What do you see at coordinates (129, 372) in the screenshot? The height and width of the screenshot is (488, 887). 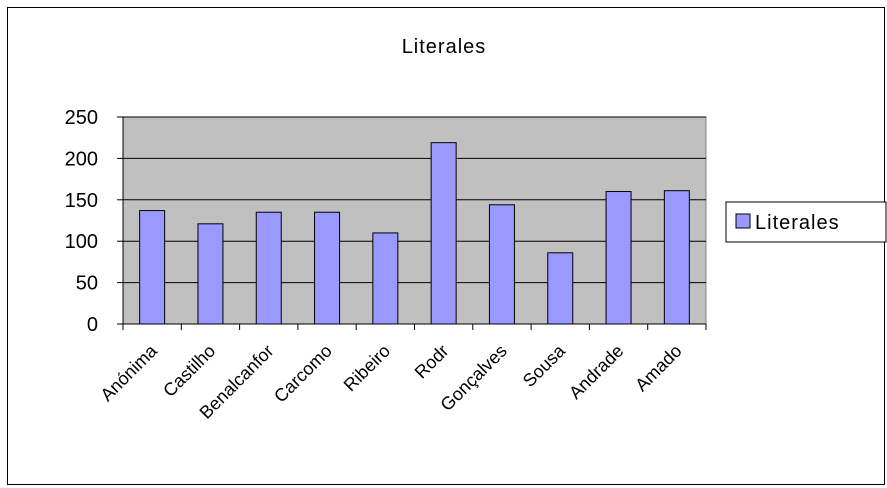 I see `x-tick-label: Anónima` at bounding box center [129, 372].